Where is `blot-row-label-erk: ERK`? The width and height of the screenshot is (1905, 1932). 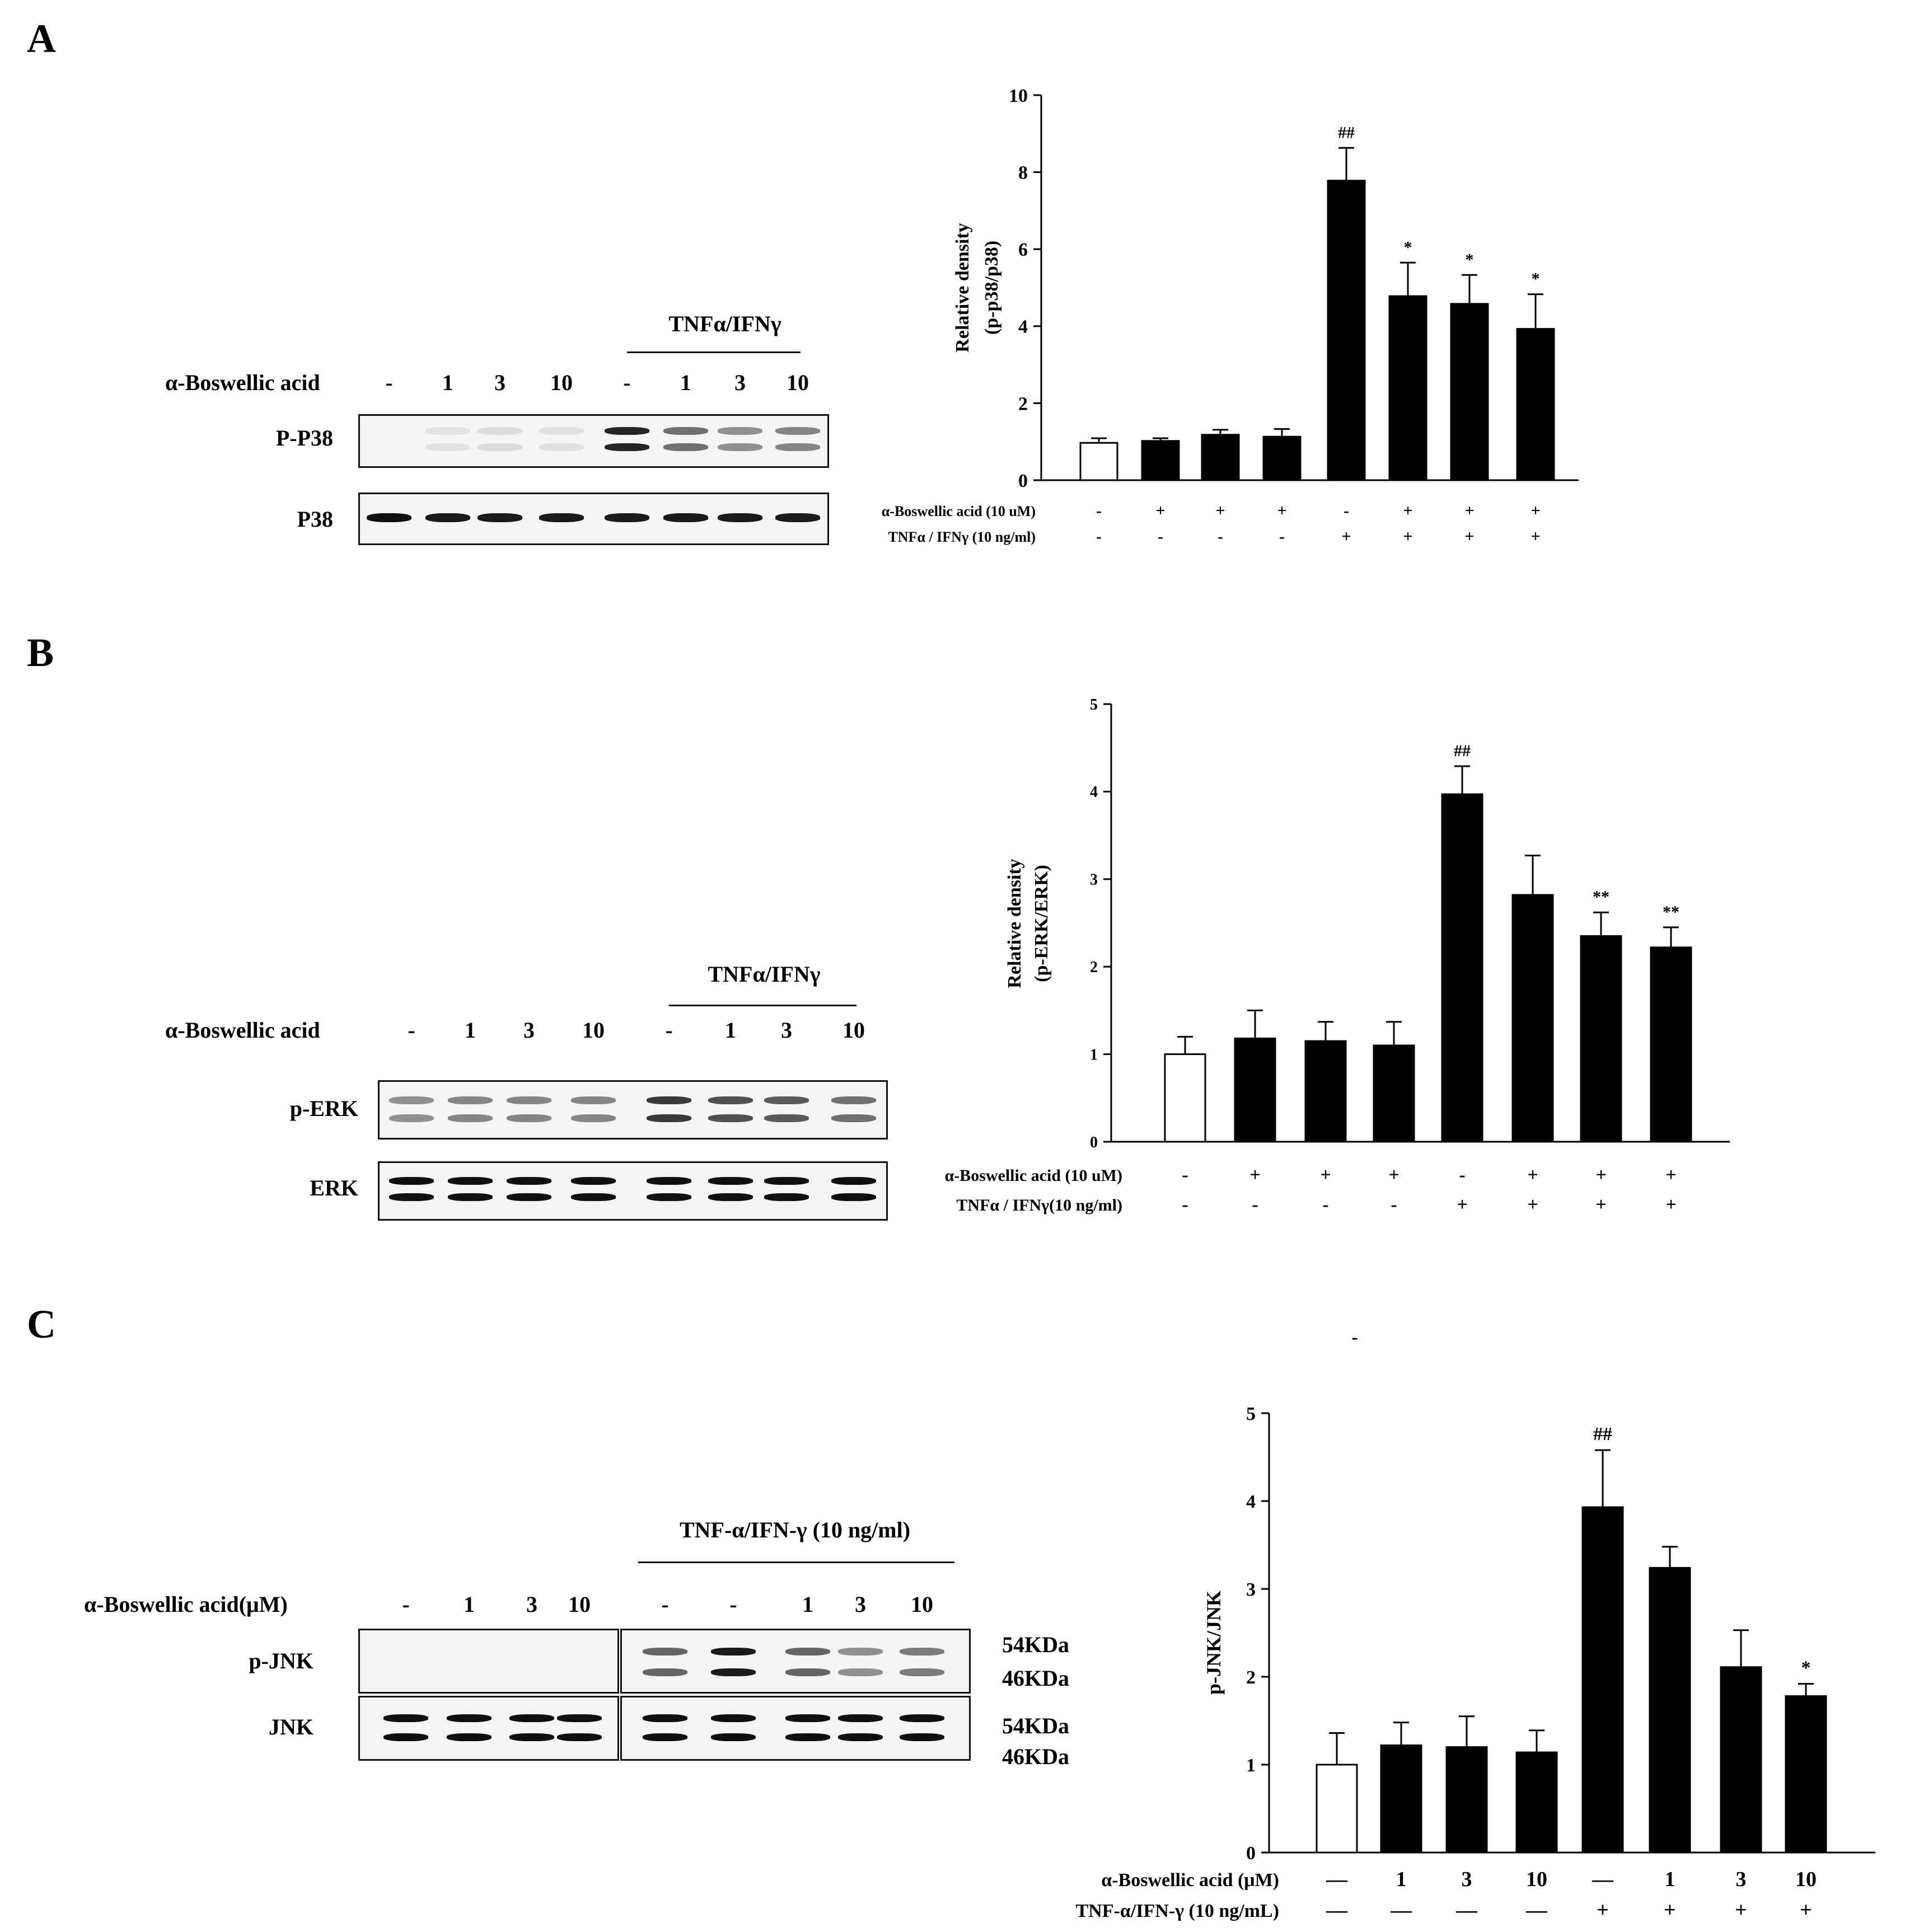
blot-row-label-erk: ERK is located at coordinates (334, 1188).